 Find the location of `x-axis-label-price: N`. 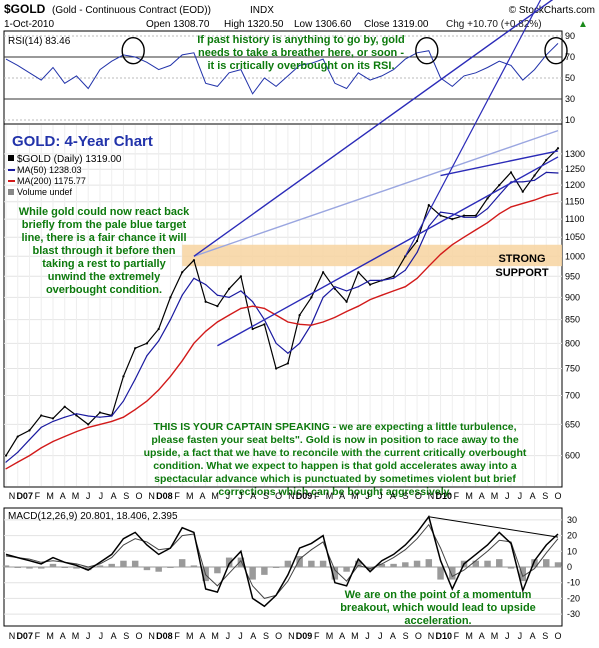

x-axis-label-price: N is located at coordinates (431, 496).